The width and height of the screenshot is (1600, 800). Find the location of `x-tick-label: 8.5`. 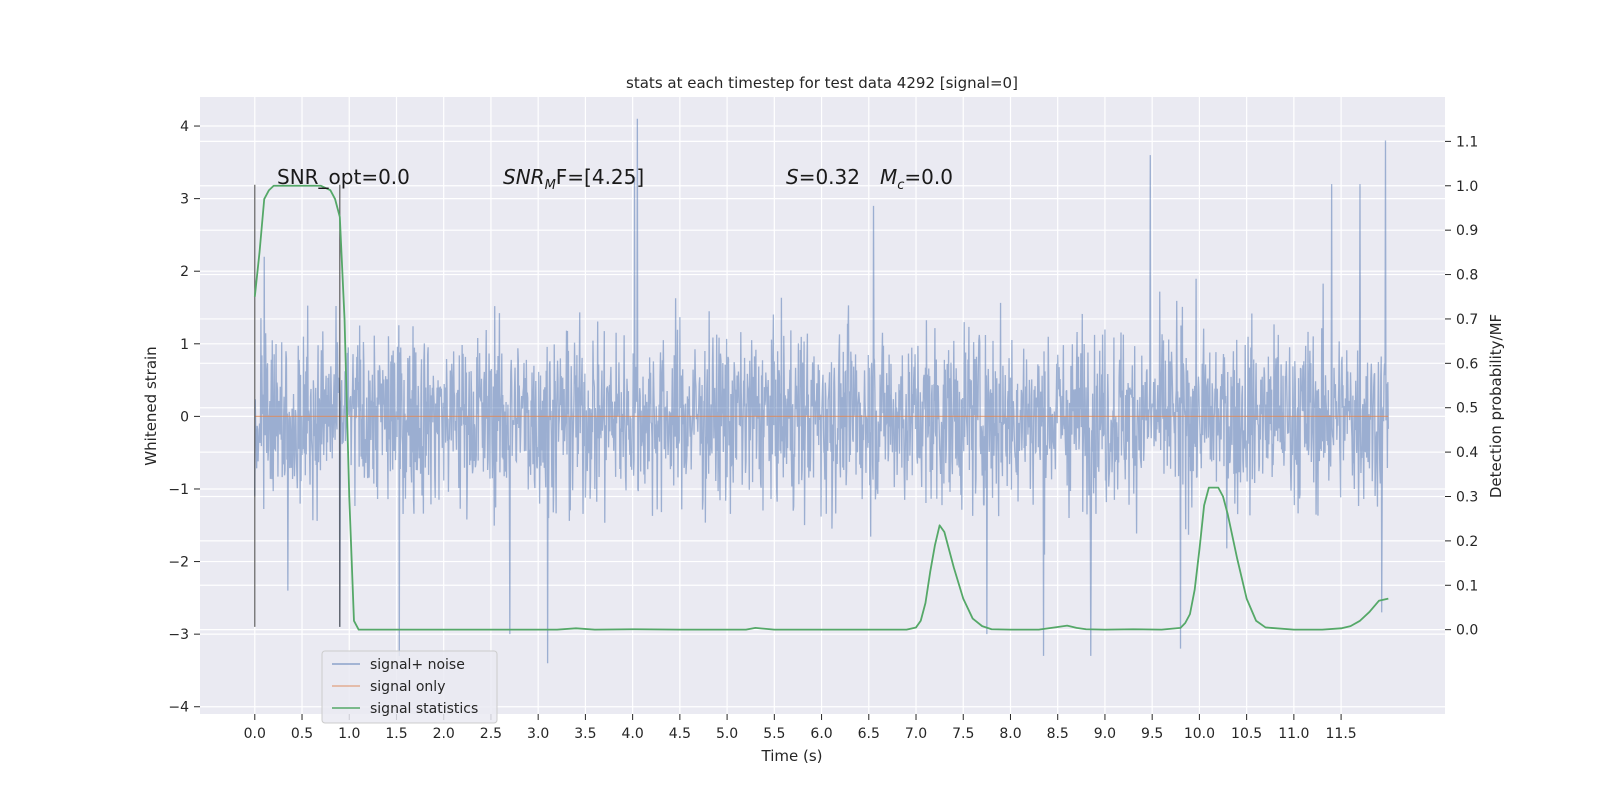

x-tick-label: 8.5 is located at coordinates (1058, 734).